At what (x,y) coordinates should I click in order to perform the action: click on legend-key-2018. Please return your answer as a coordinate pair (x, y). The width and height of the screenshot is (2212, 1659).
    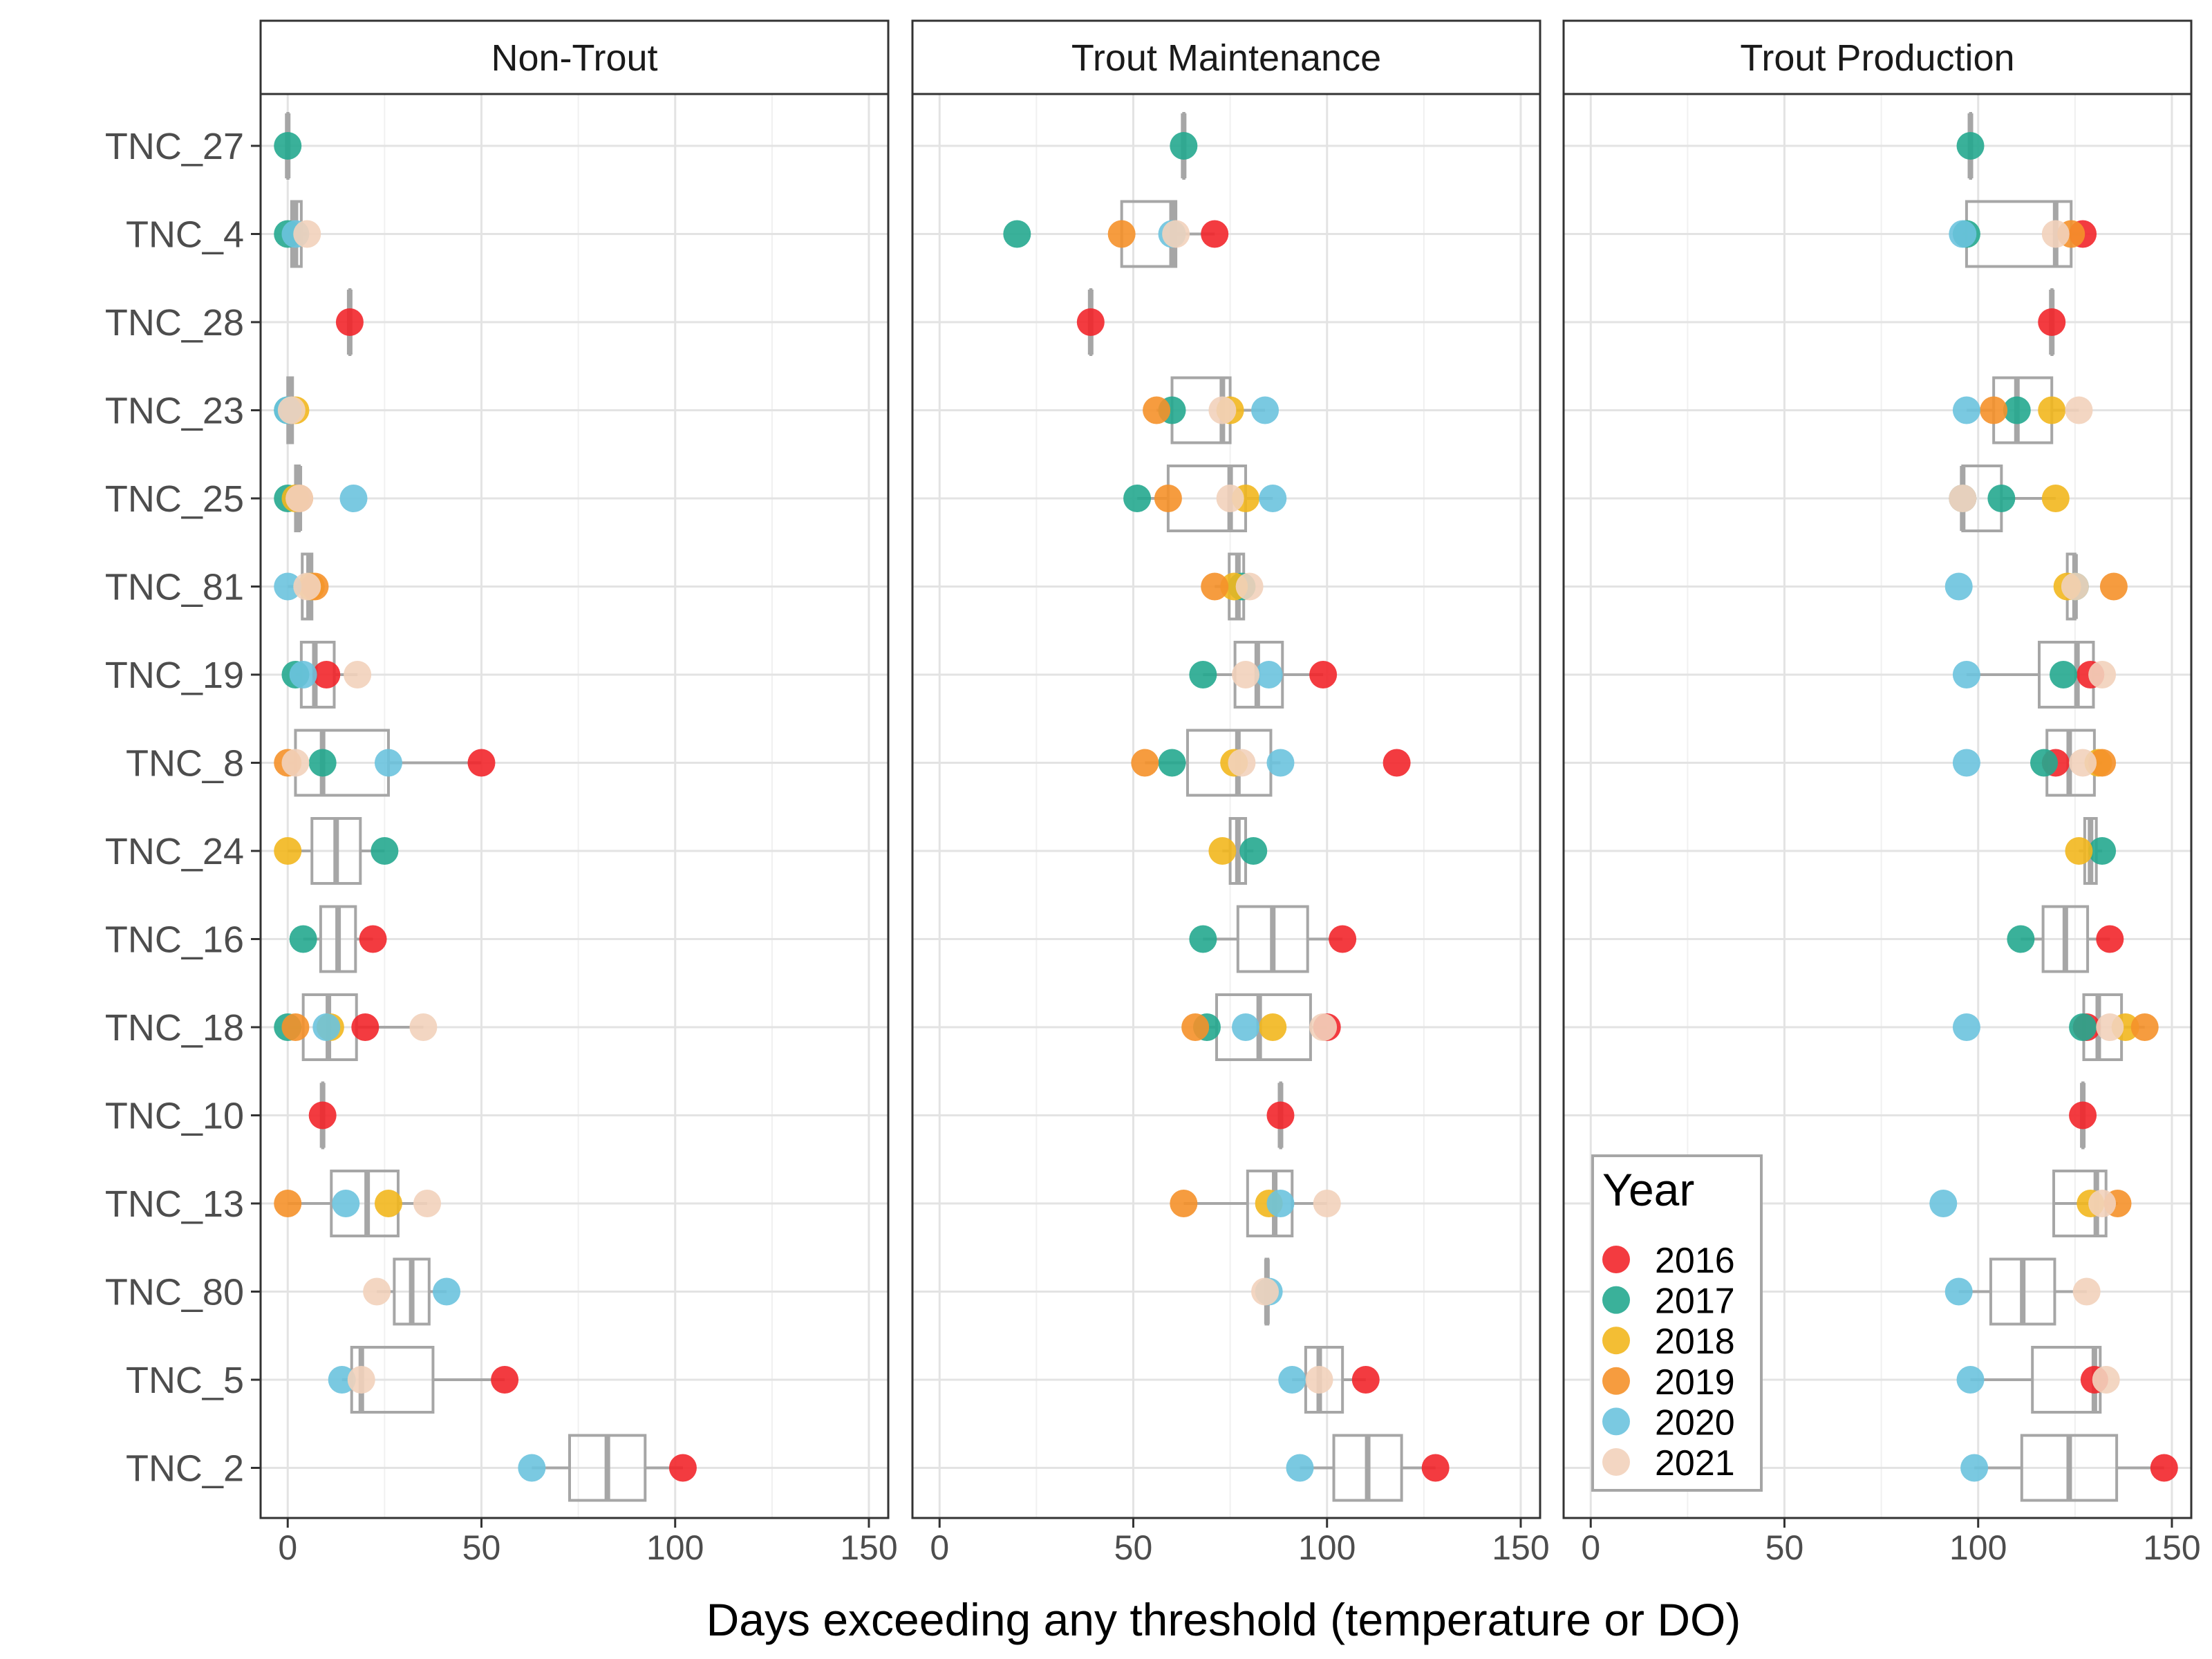
    Looking at the image, I should click on (1616, 1341).